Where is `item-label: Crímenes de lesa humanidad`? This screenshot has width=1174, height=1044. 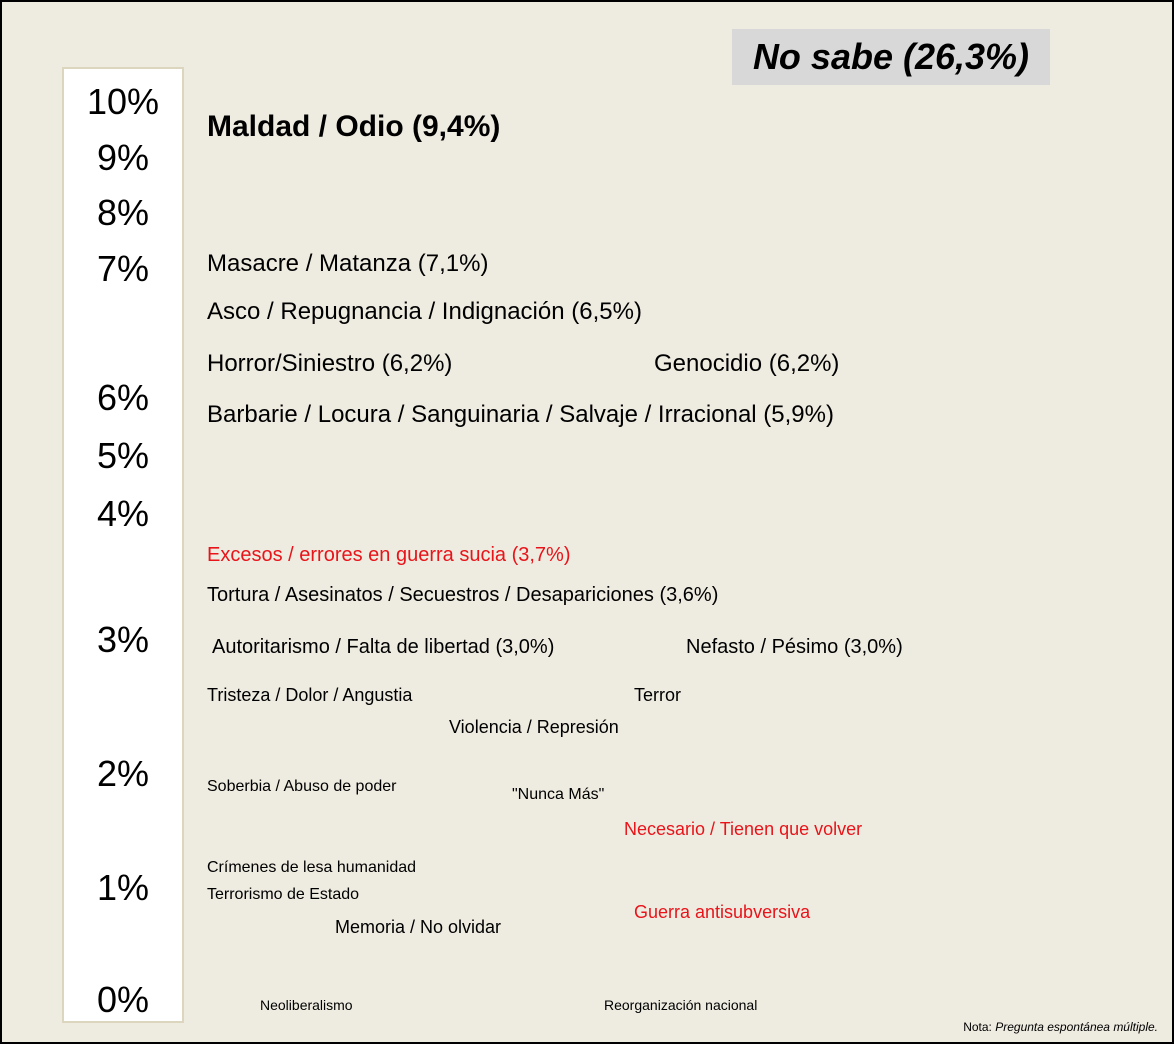
item-label: Crímenes de lesa humanidad is located at coordinates (312, 867).